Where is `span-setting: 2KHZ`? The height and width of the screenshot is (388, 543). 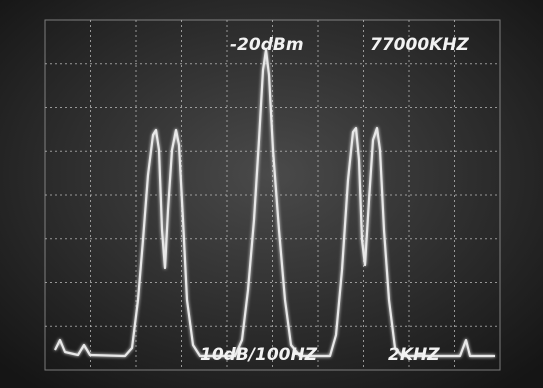
span-setting: 2KHZ is located at coordinates (414, 355).